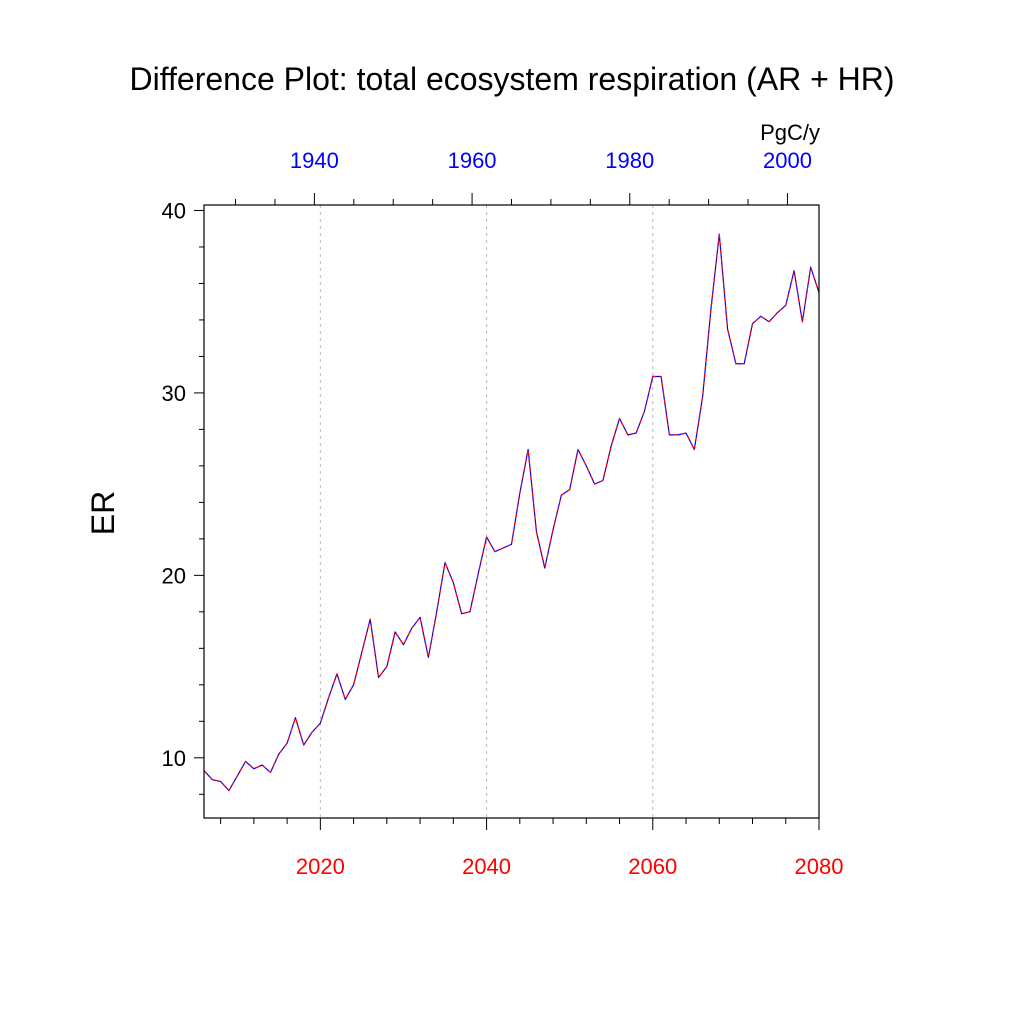 The height and width of the screenshot is (1024, 1024). I want to click on top-tick-label-1940: 1940, so click(314, 160).